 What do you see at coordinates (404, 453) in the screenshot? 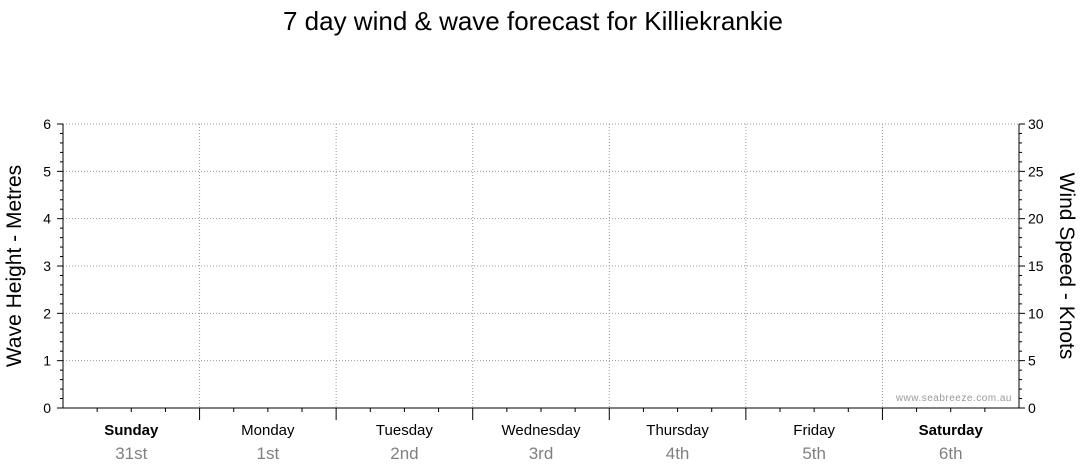
I see `day-date-label: 2nd` at bounding box center [404, 453].